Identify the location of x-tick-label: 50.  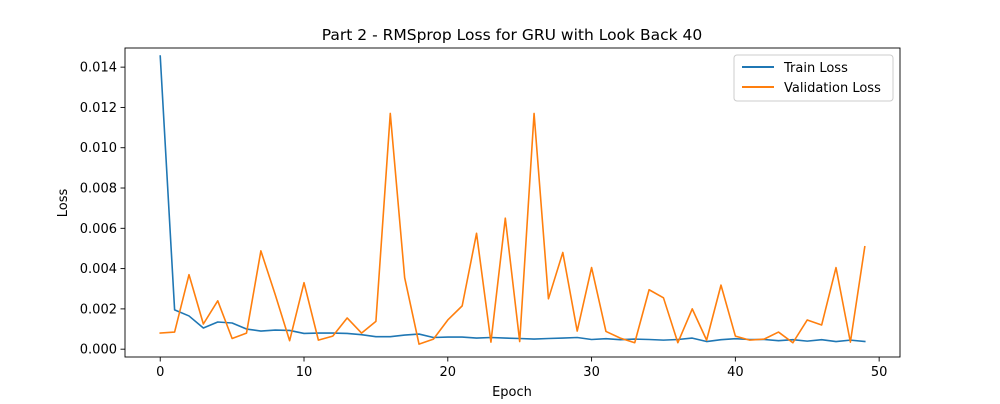
(879, 372).